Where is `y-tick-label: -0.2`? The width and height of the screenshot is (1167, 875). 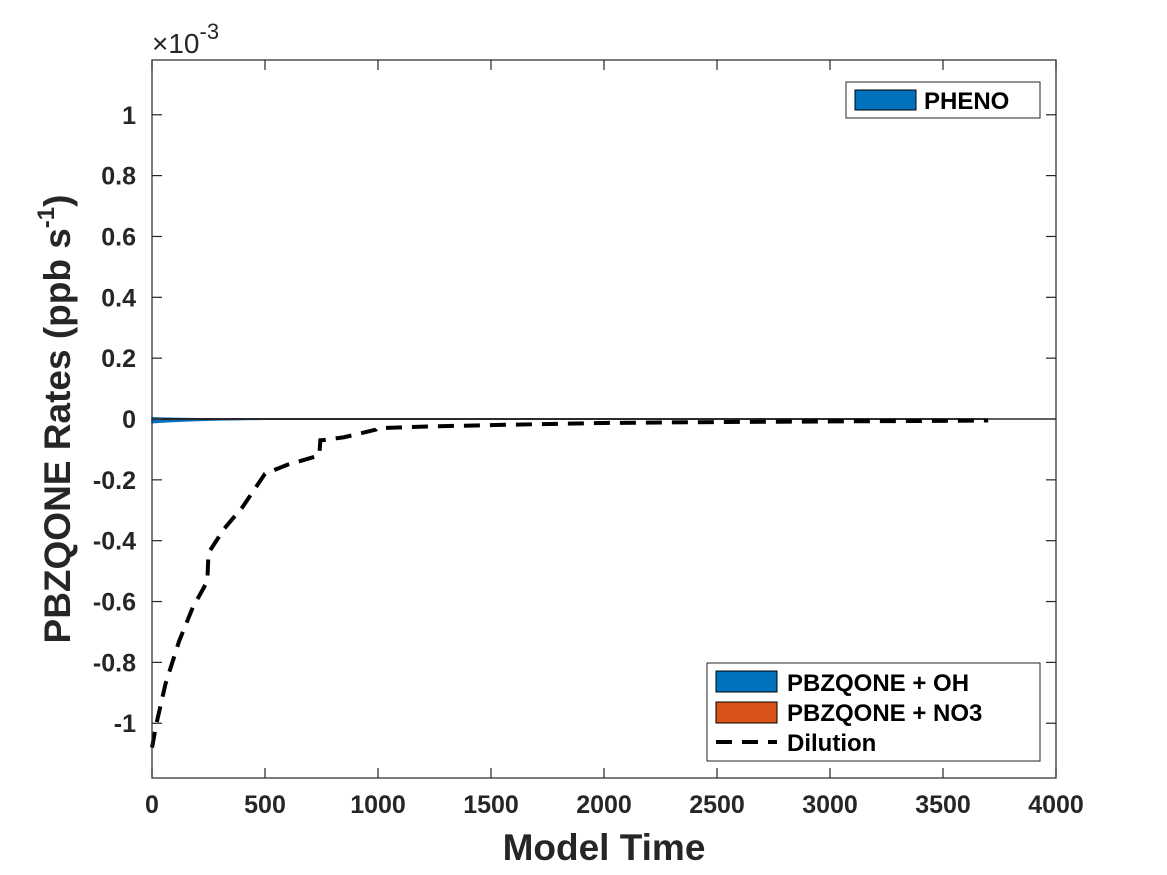
y-tick-label: -0.2 is located at coordinates (114, 481).